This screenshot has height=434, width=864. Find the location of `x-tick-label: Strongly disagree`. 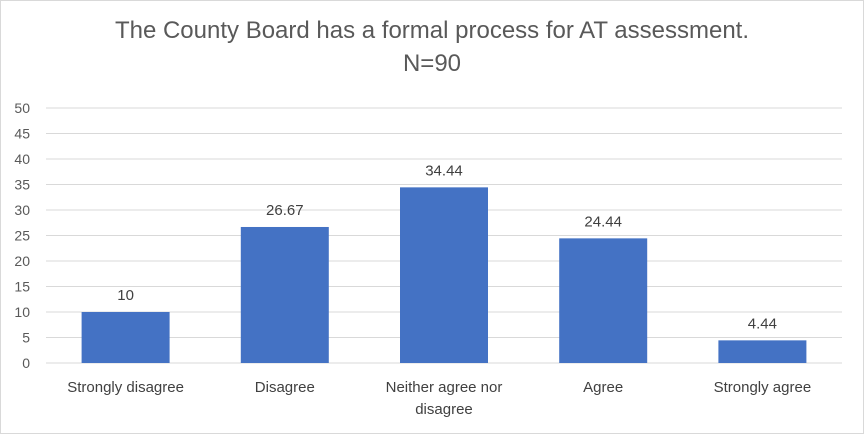

x-tick-label: Strongly disagree is located at coordinates (125, 387).